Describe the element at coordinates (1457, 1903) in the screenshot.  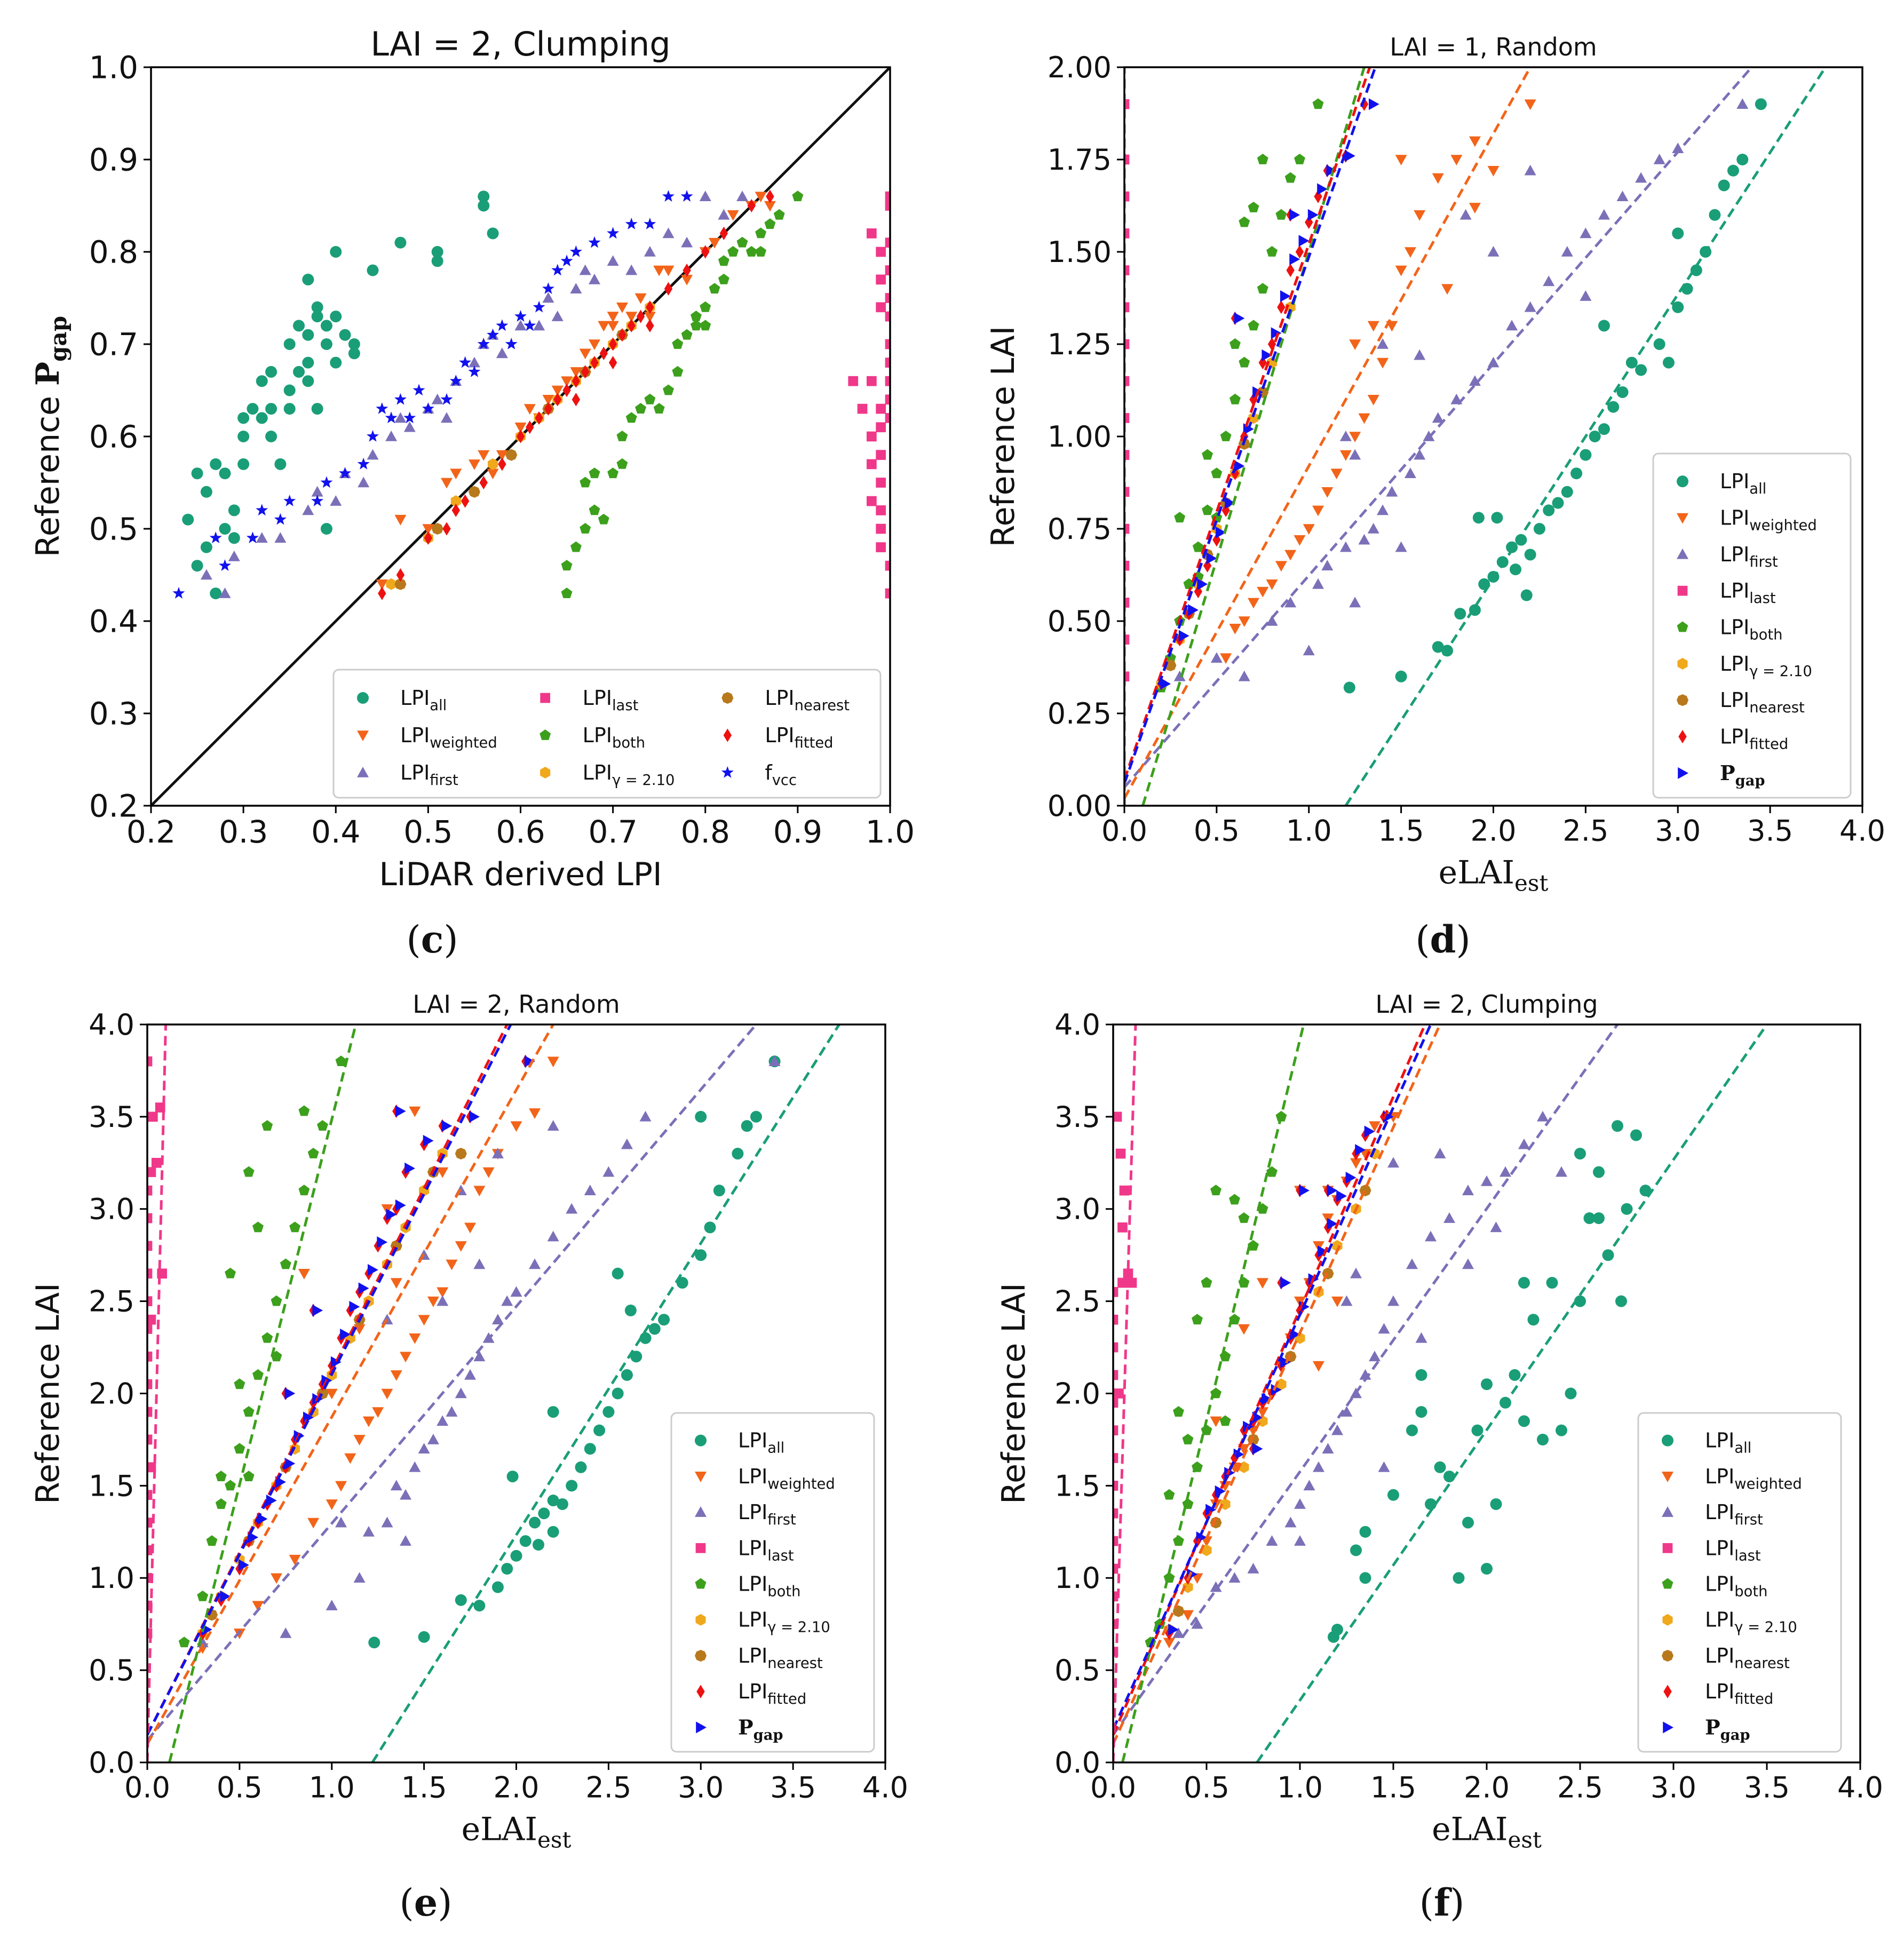
I see `panel-label-paren: )` at that location.